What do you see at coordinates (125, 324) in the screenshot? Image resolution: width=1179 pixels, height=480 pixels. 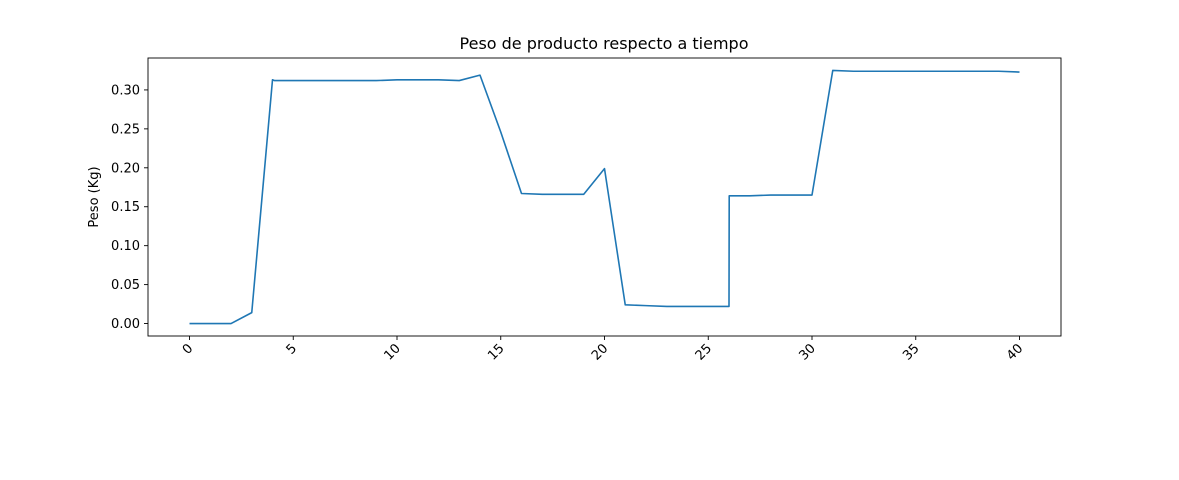 I see `y-tick-label-0: 0.00` at bounding box center [125, 324].